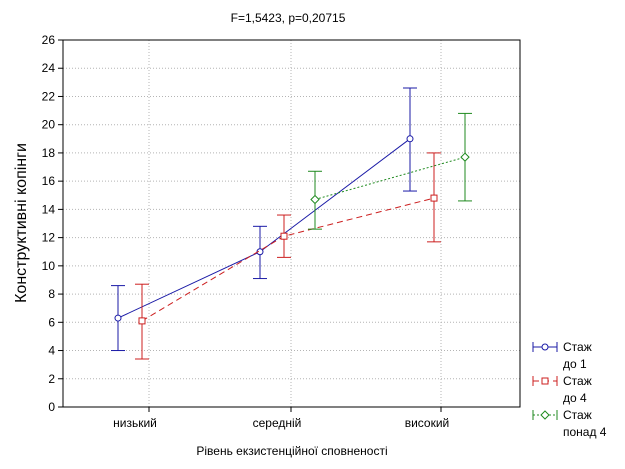 The width and height of the screenshot is (625, 469). Describe the element at coordinates (51, 294) in the screenshot. I see `y-tick-label: 8` at that location.